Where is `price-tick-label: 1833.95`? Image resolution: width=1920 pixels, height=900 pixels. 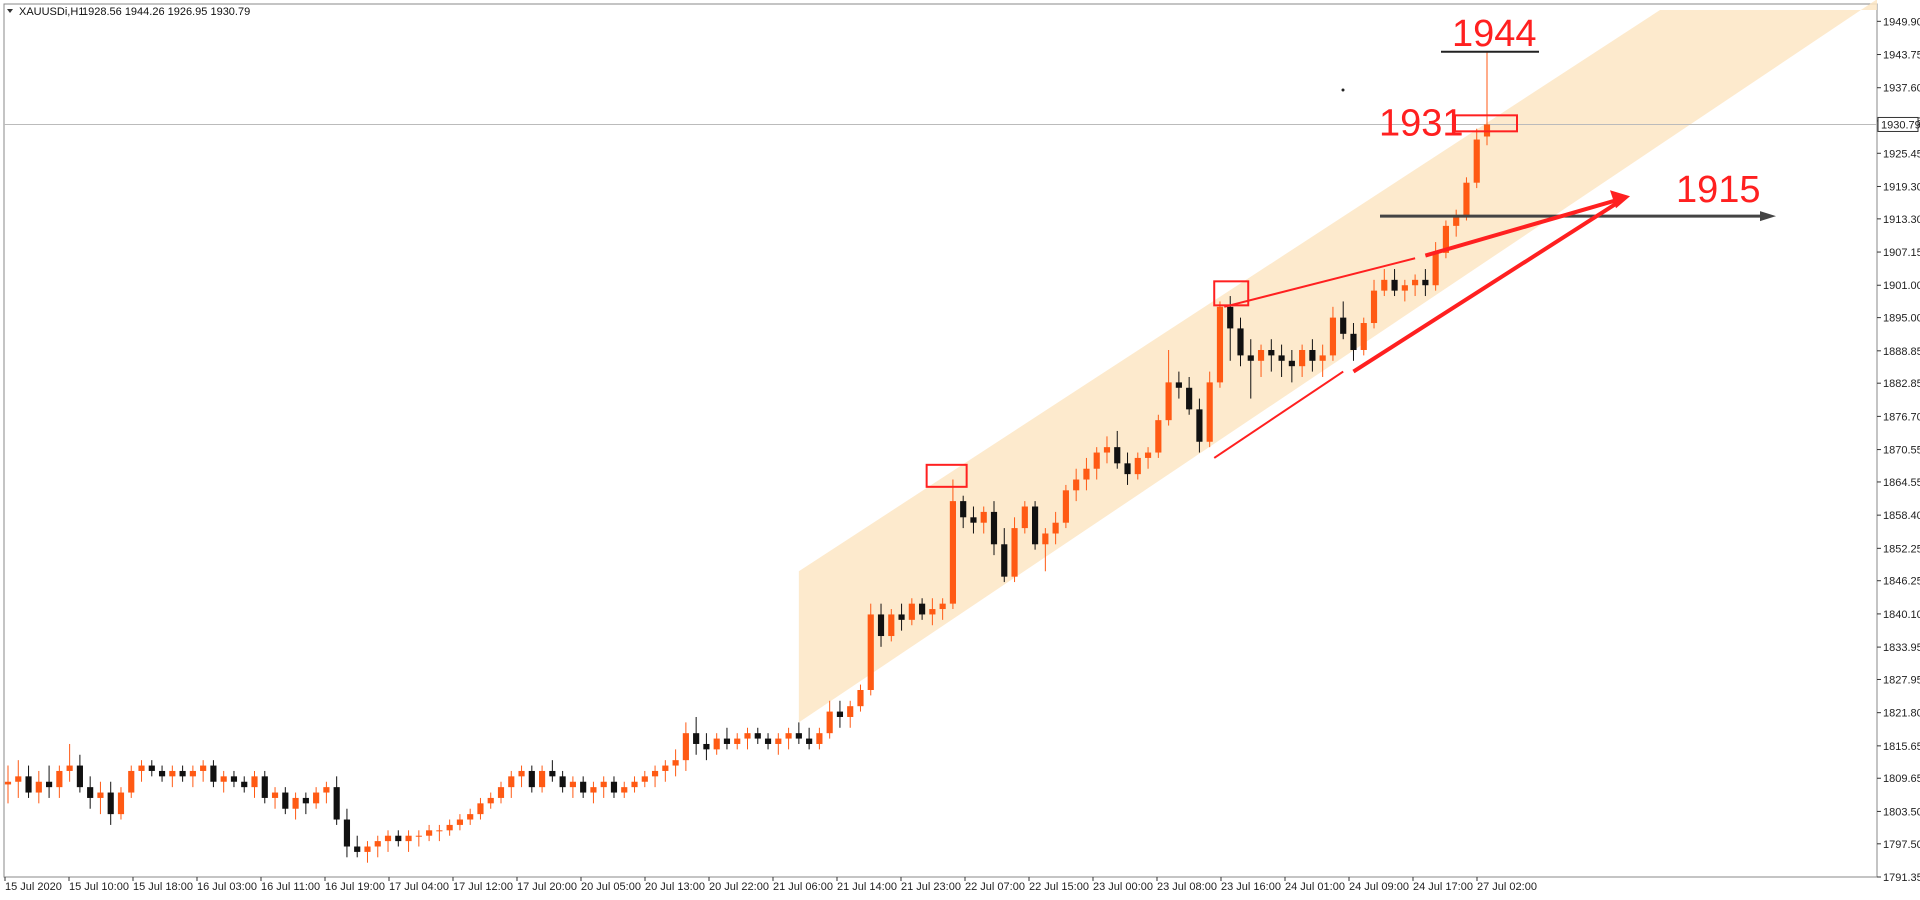
price-tick-label: 1833.95 is located at coordinates (1901, 648).